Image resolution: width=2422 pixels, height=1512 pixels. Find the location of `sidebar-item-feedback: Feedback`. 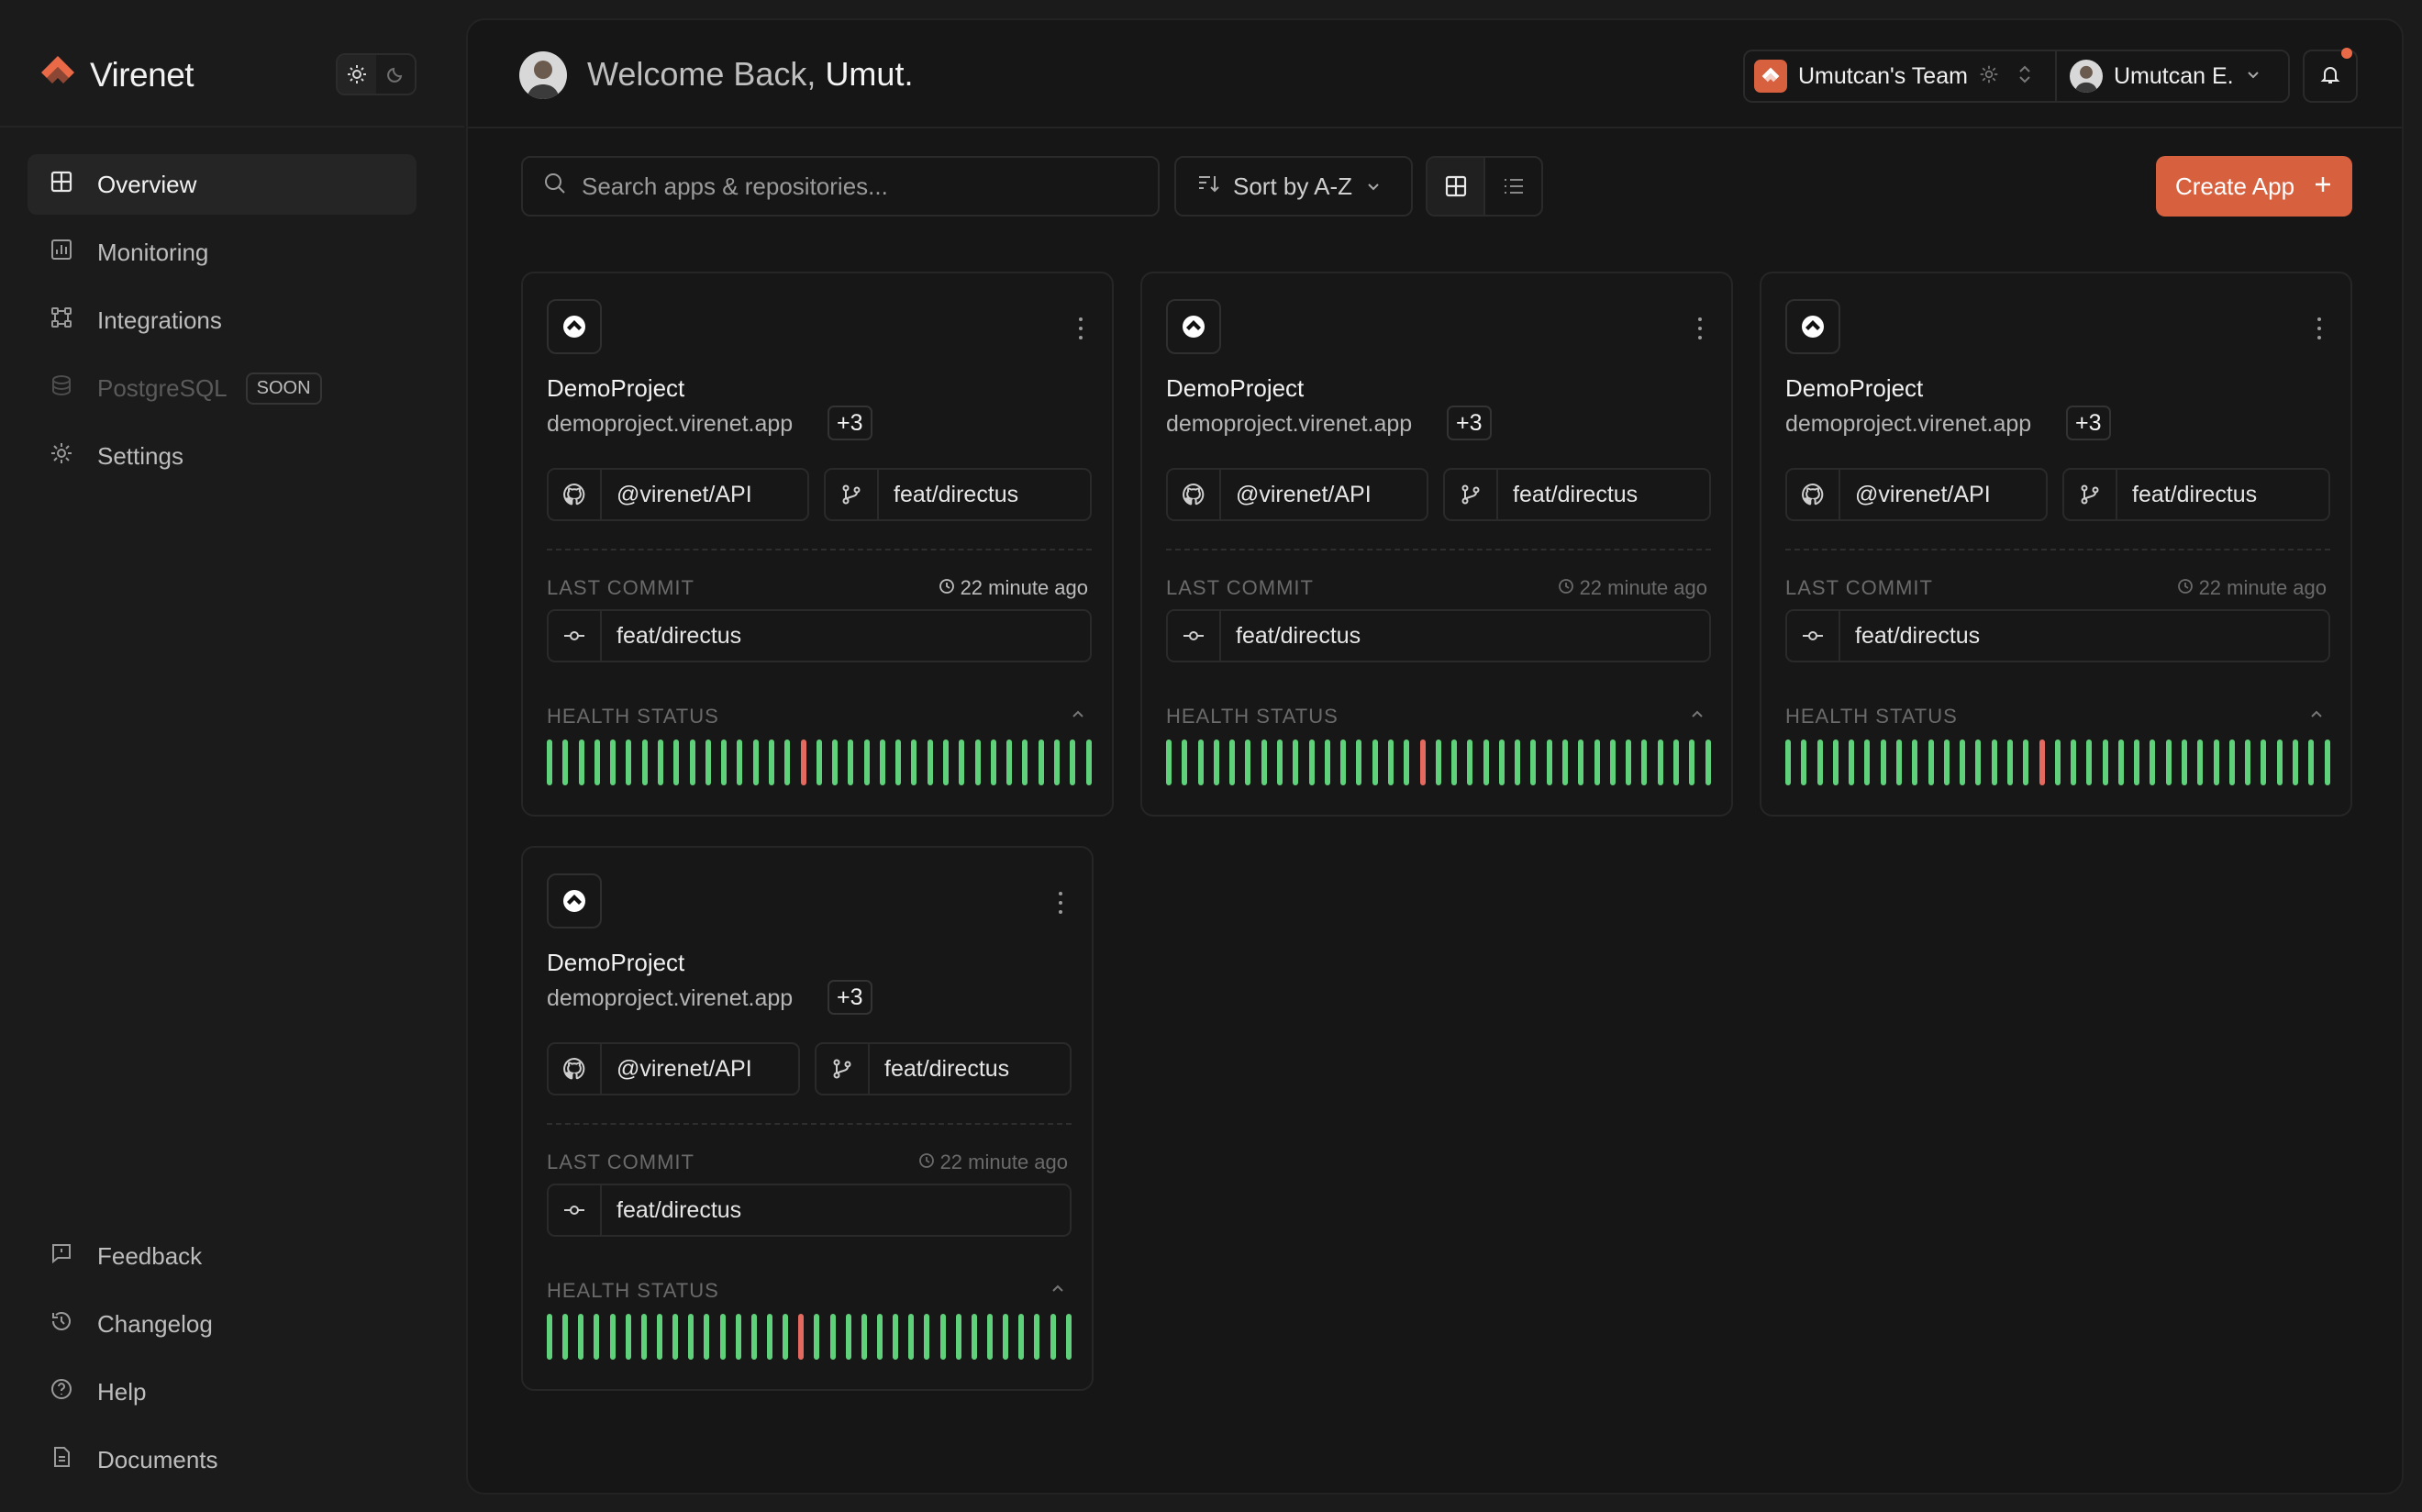

sidebar-item-feedback: Feedback is located at coordinates (223, 1256).